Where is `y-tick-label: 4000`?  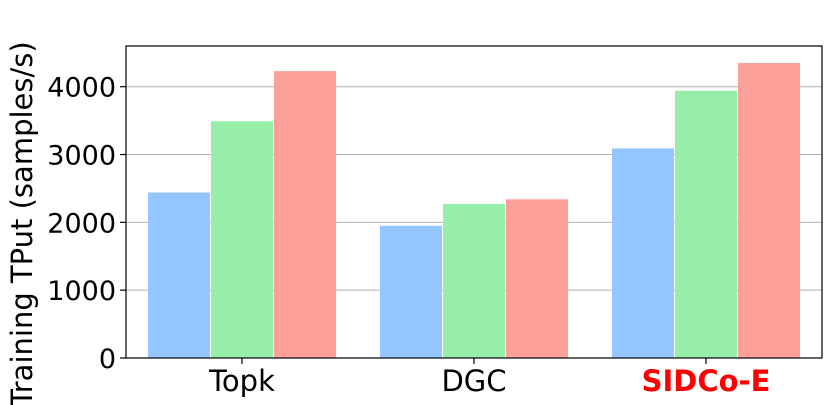
y-tick-label: 4000 is located at coordinates (81, 88).